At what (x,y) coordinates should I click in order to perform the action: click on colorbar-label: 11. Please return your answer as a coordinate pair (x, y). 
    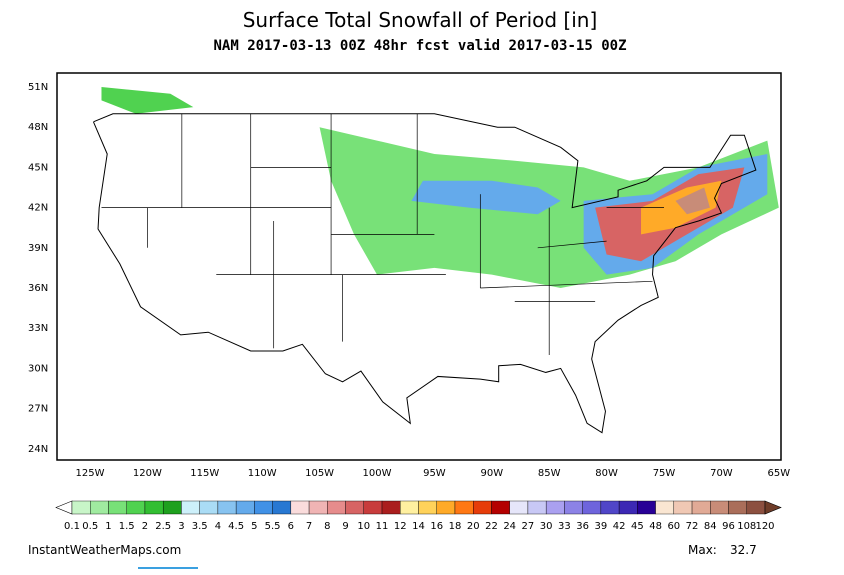
    Looking at the image, I should click on (382, 526).